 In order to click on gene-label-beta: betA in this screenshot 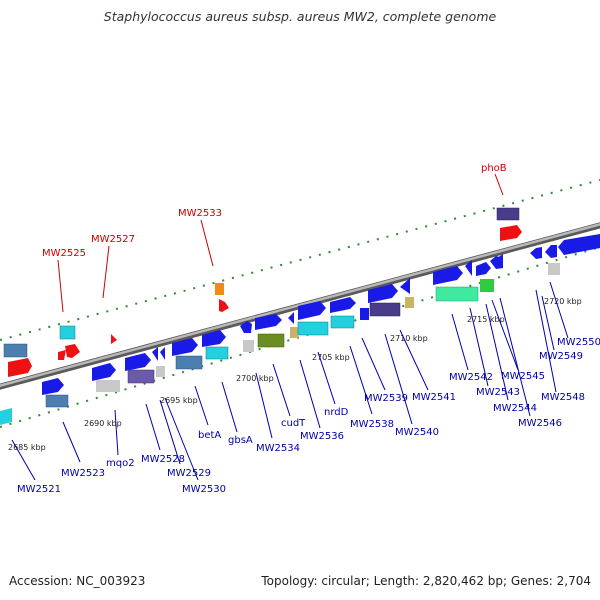, I will do `click(209, 435)`.